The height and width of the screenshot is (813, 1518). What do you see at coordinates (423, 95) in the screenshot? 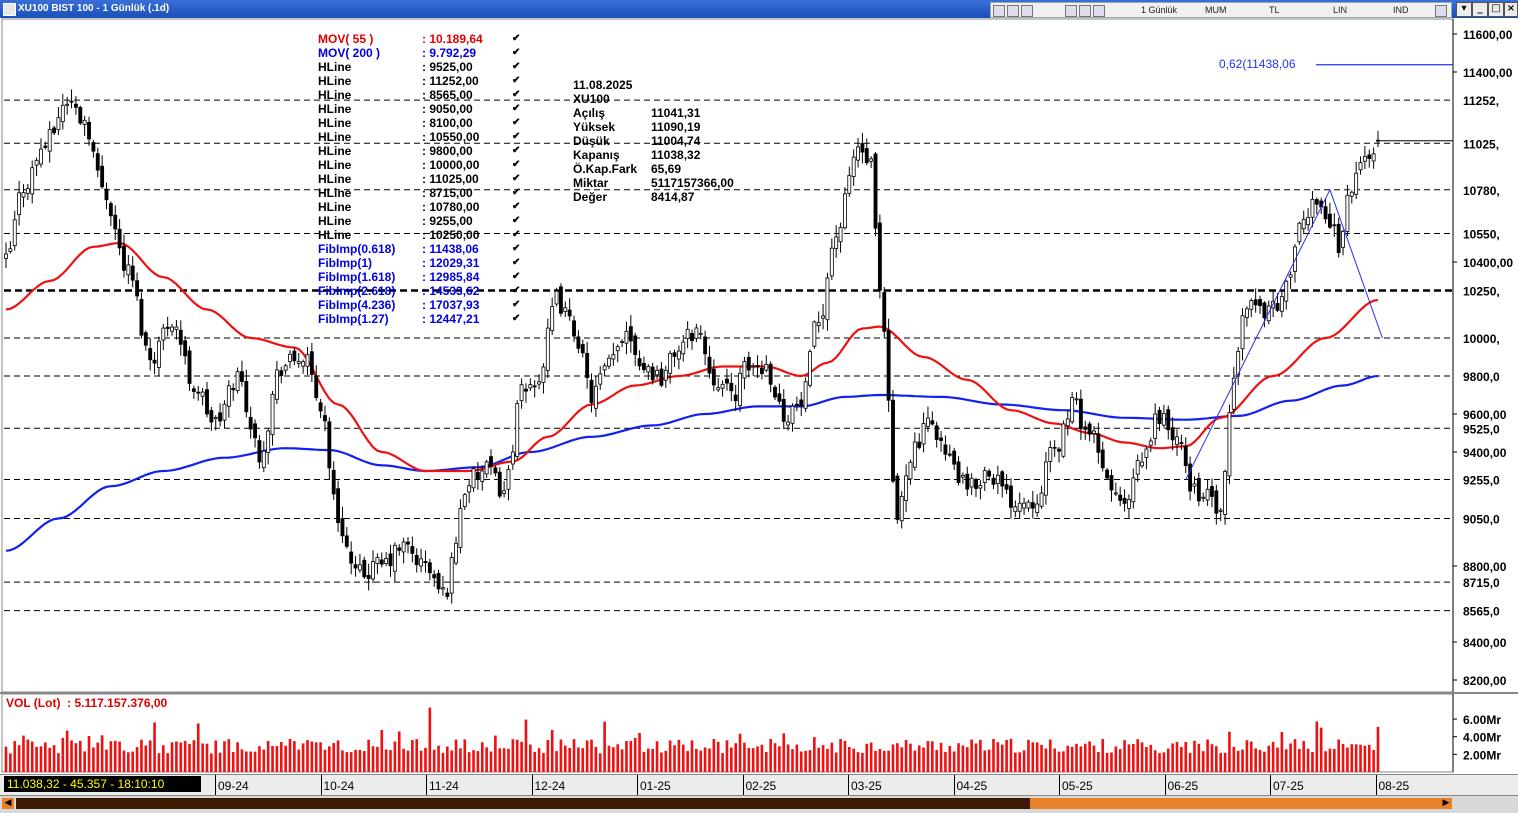
I see `legend-row-4: HLine: 8565,00 ✔` at bounding box center [423, 95].